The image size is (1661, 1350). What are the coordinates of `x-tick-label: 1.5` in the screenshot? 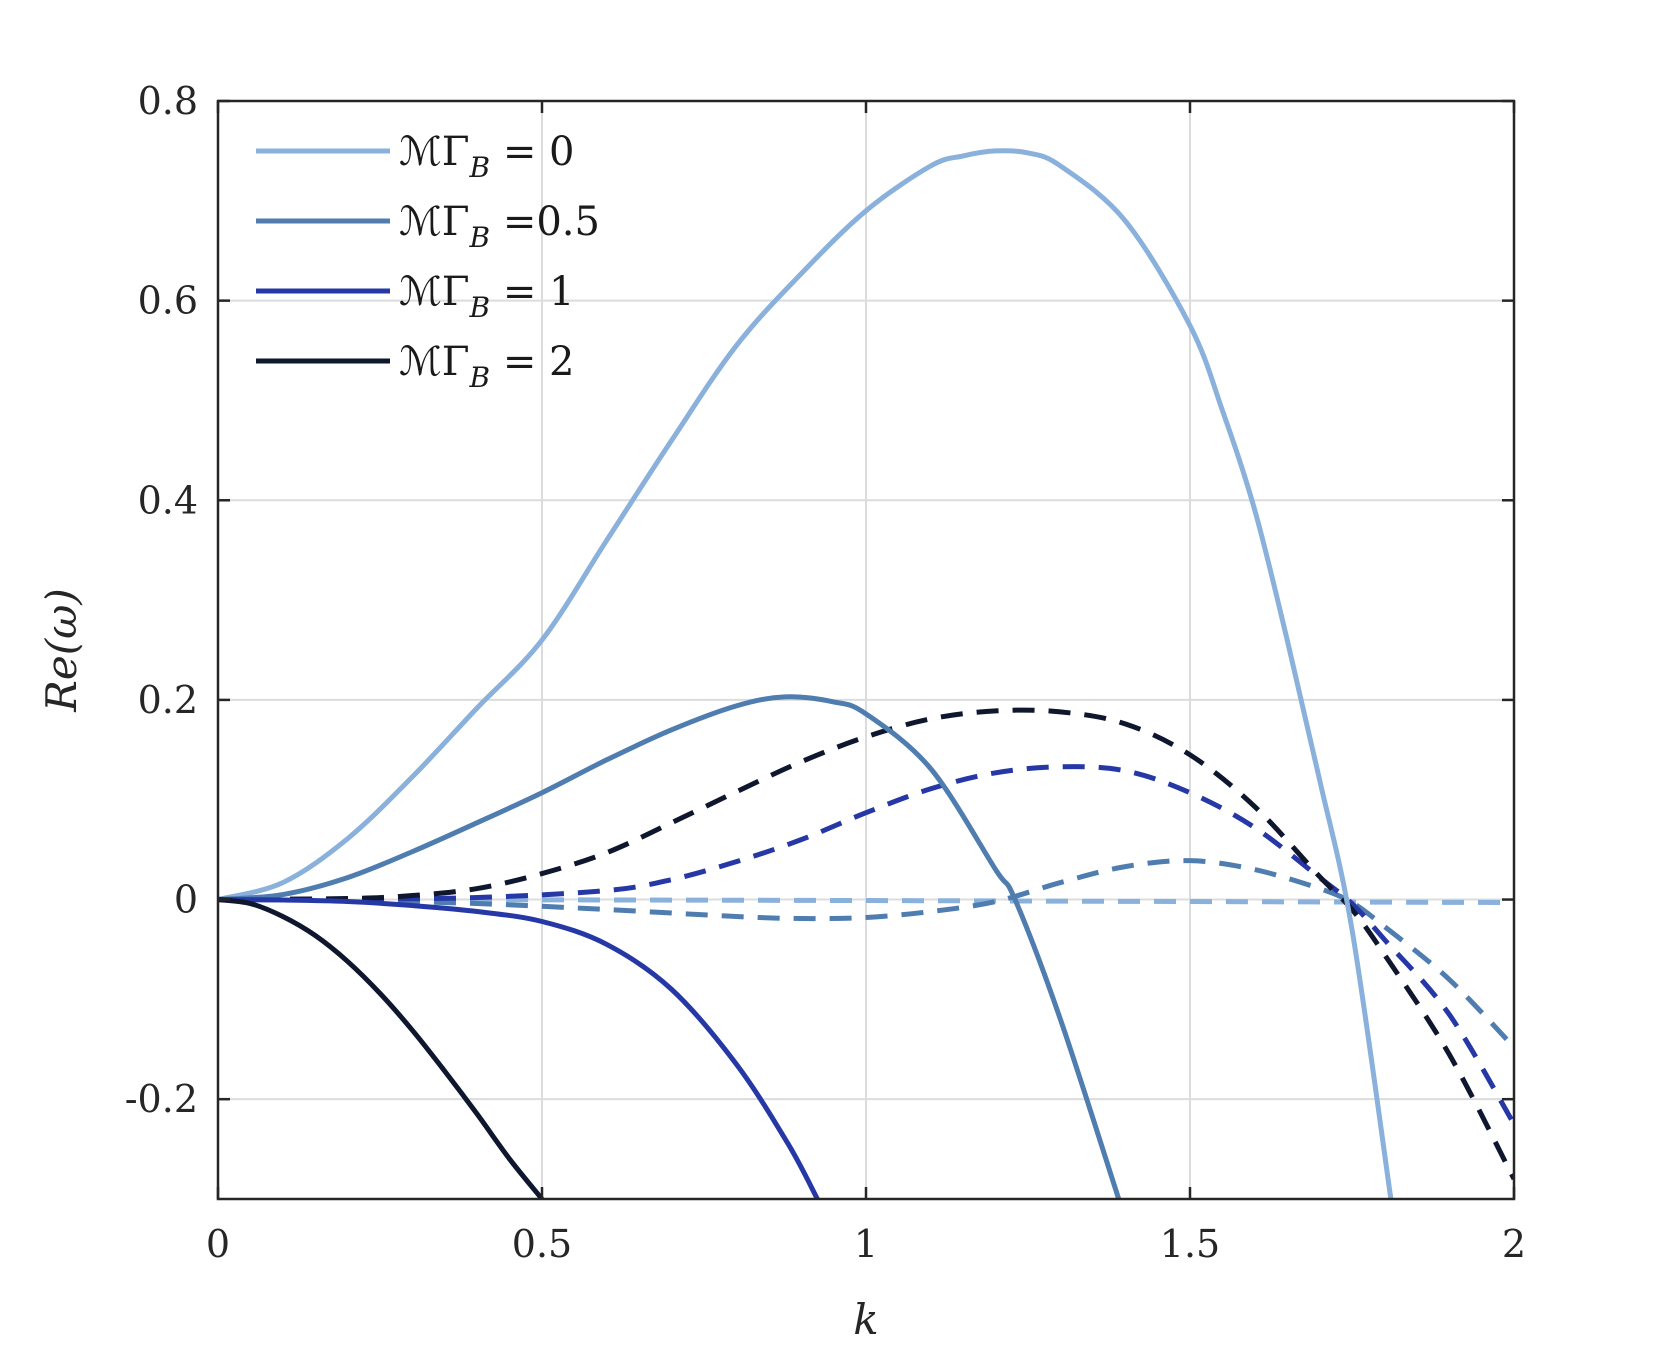 It's located at (1190, 1244).